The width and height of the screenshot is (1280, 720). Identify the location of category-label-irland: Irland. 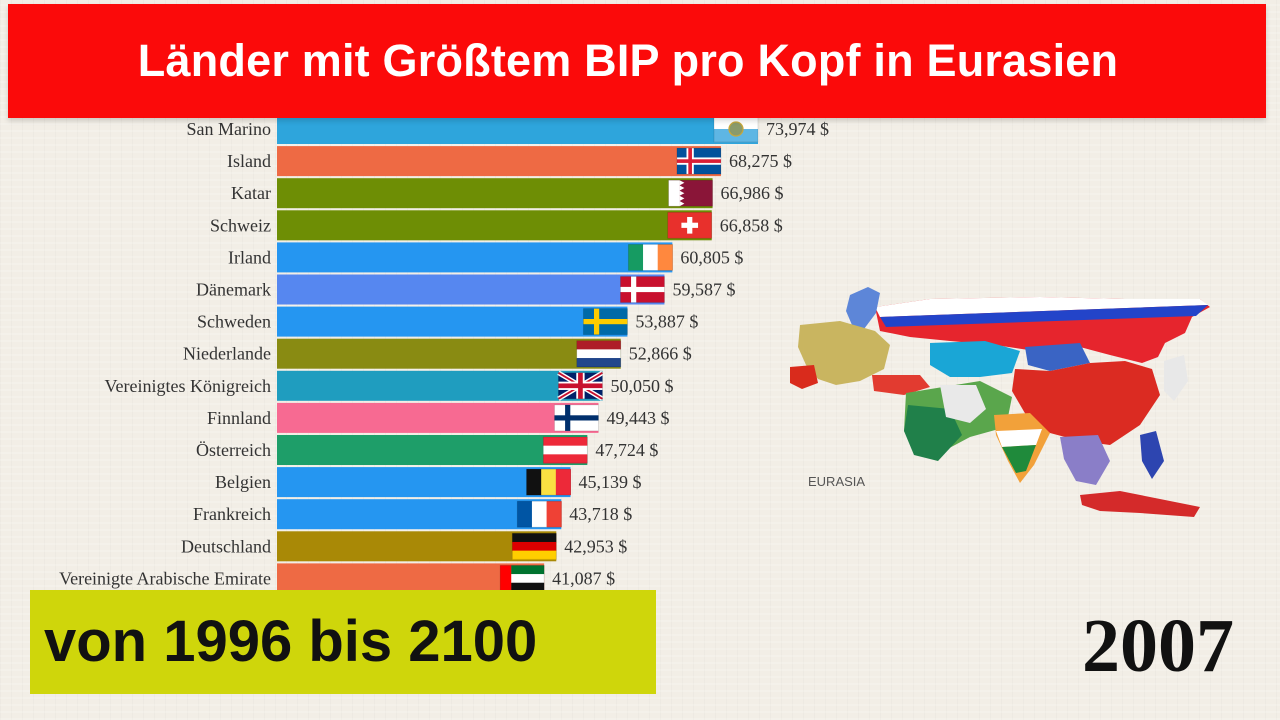
(249, 257).